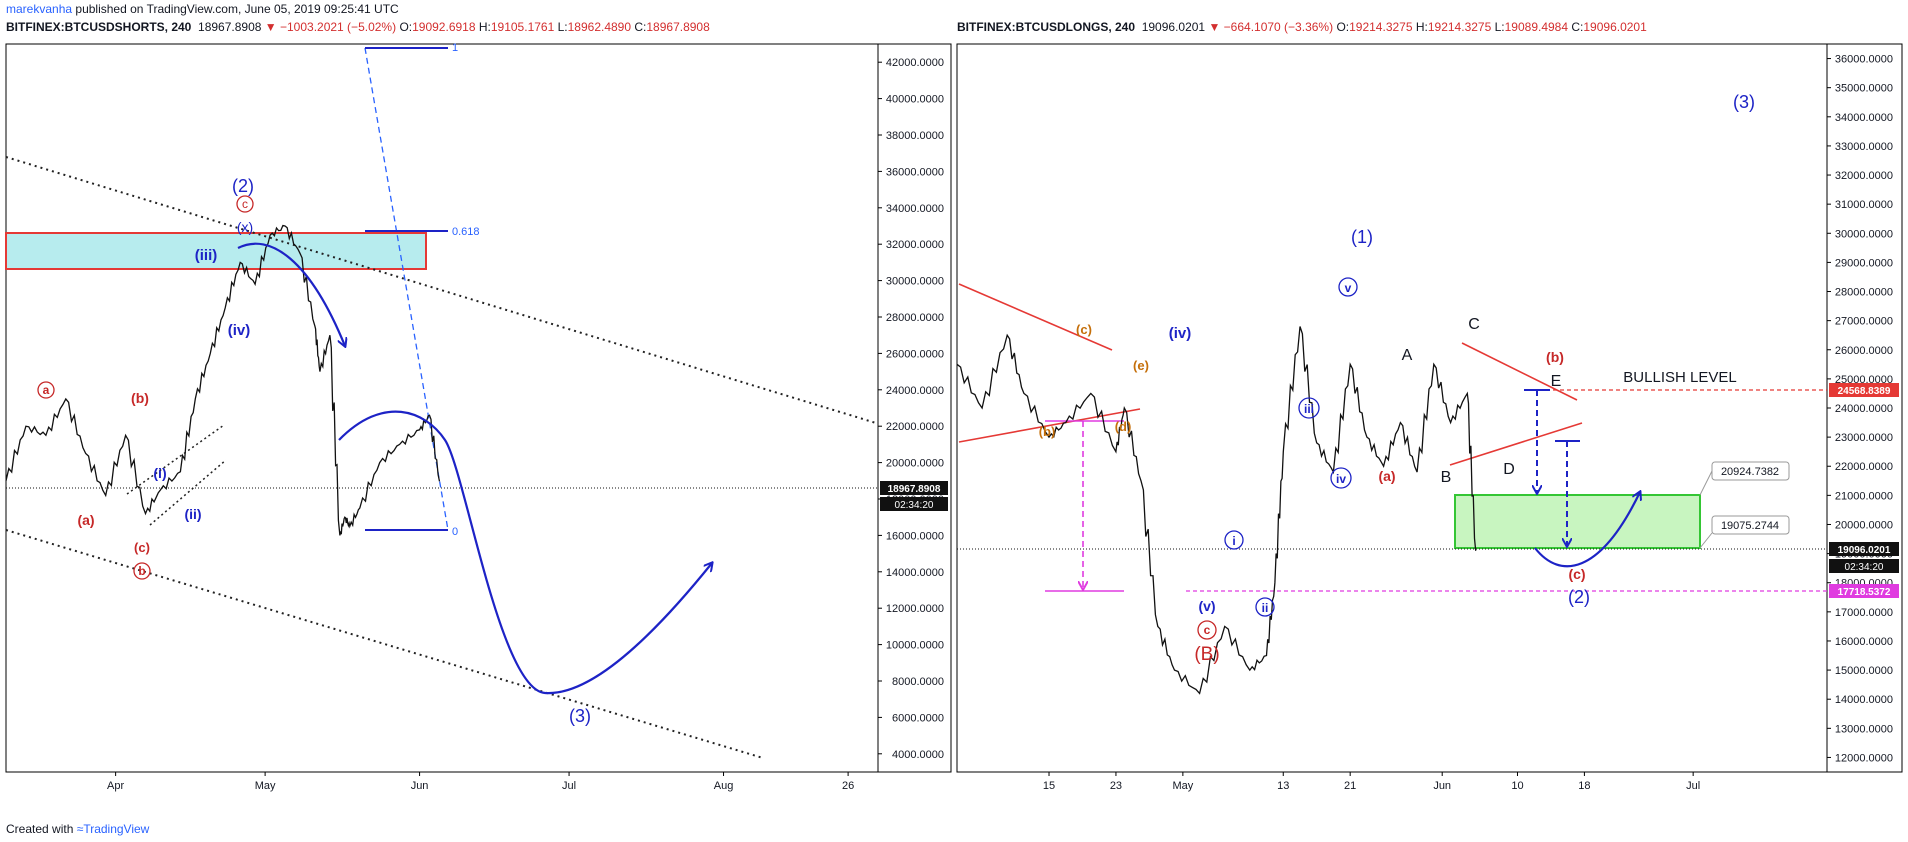 The width and height of the screenshot is (1908, 842). Describe the element at coordinates (1693, 786) in the screenshot. I see `right-x-tick-label: Jul` at that location.